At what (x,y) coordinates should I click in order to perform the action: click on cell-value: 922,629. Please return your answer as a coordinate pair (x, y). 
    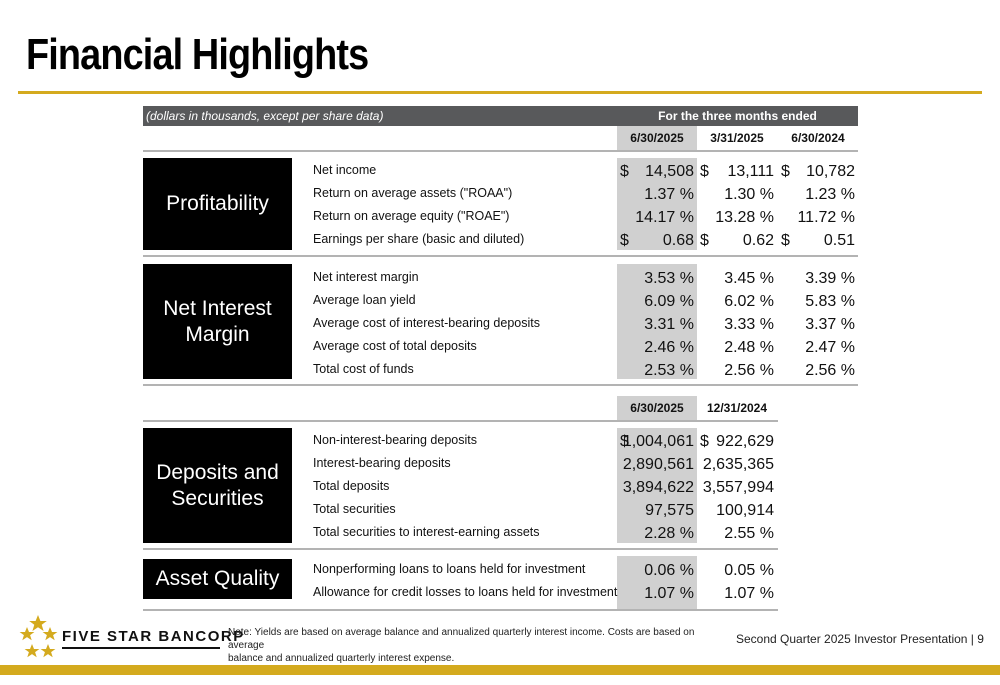
    Looking at the image, I should click on (745, 441).